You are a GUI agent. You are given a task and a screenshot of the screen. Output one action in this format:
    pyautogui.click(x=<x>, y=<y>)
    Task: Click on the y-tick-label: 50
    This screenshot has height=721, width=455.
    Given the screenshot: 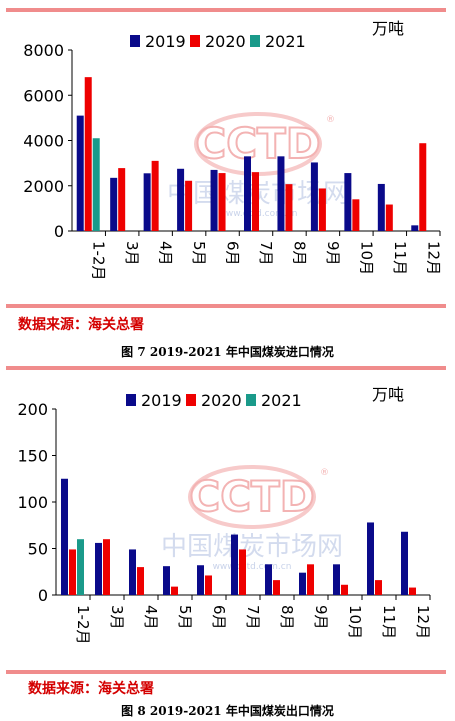 What is the action you would take?
    pyautogui.click(x=38, y=549)
    